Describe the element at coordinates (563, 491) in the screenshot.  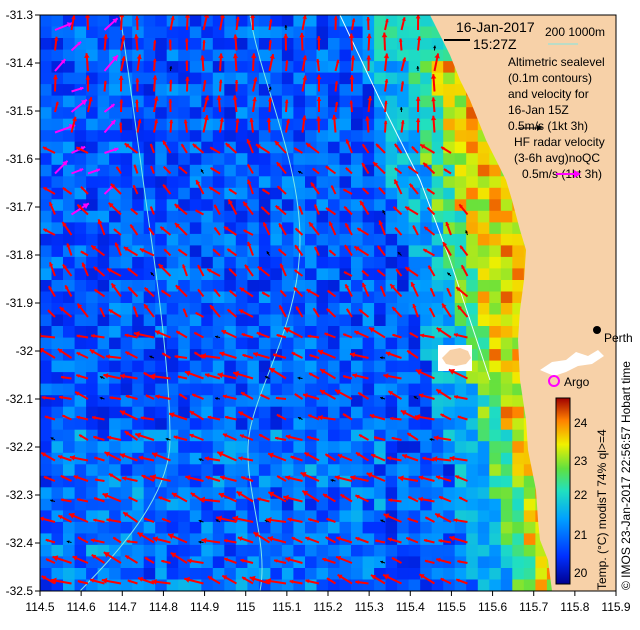
I see `colorbar-gradient` at that location.